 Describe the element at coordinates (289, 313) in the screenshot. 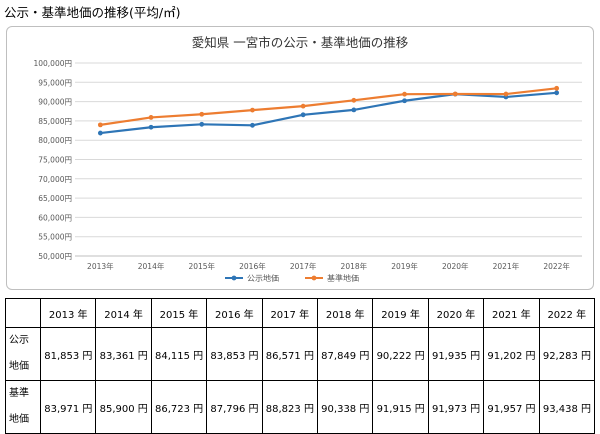

I see `table-header-cell: 2017 年` at that location.